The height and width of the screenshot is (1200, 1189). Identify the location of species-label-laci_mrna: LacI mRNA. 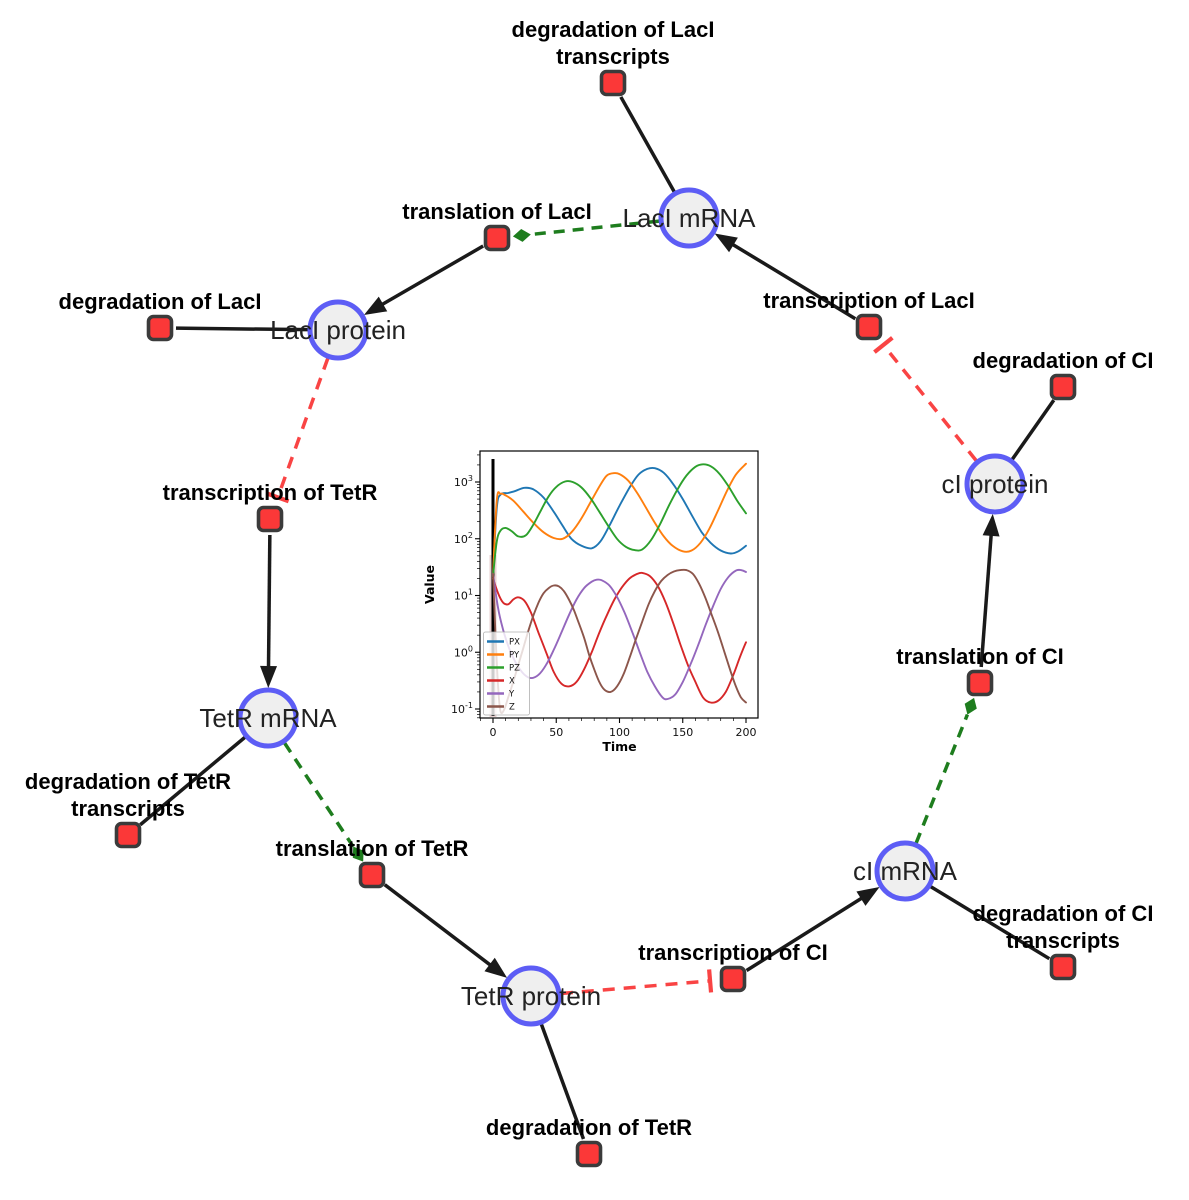
(690, 218).